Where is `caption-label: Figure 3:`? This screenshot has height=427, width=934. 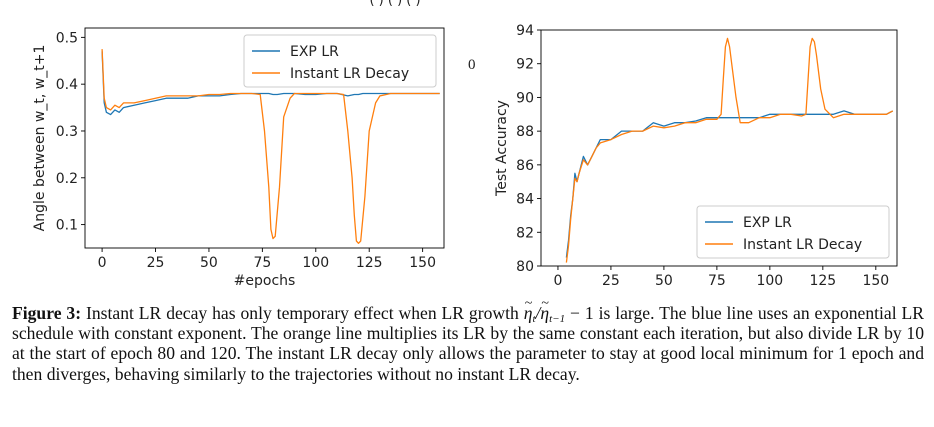 caption-label: Figure 3: is located at coordinates (47, 313).